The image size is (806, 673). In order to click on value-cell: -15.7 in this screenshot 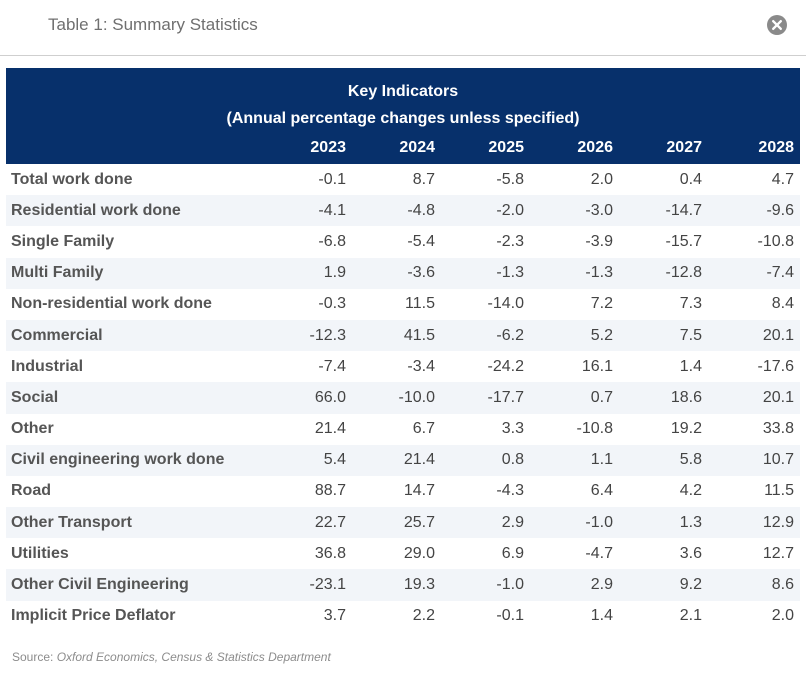, I will do `click(683, 241)`.